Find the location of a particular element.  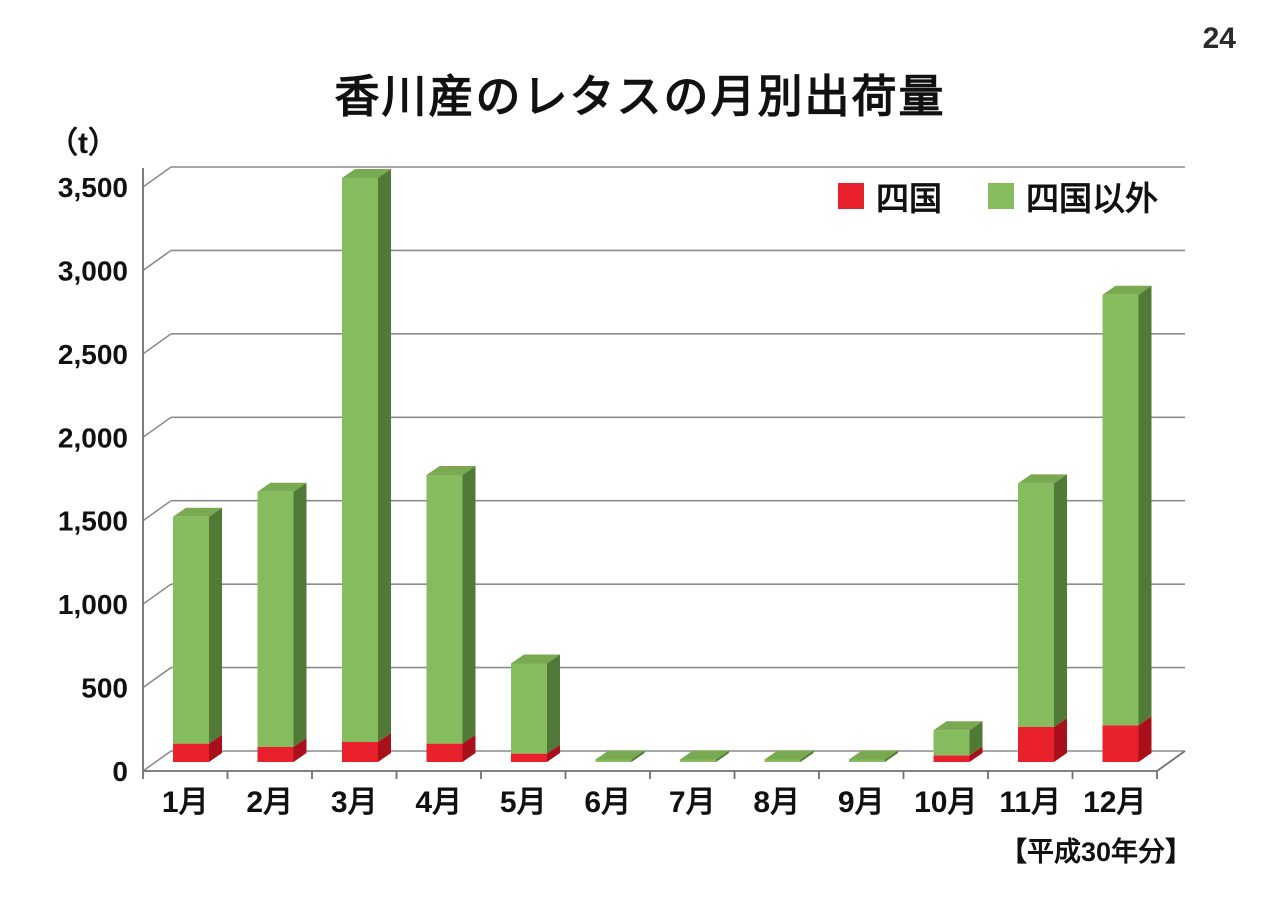

x-tick-label: 10月 is located at coordinates (945, 802).